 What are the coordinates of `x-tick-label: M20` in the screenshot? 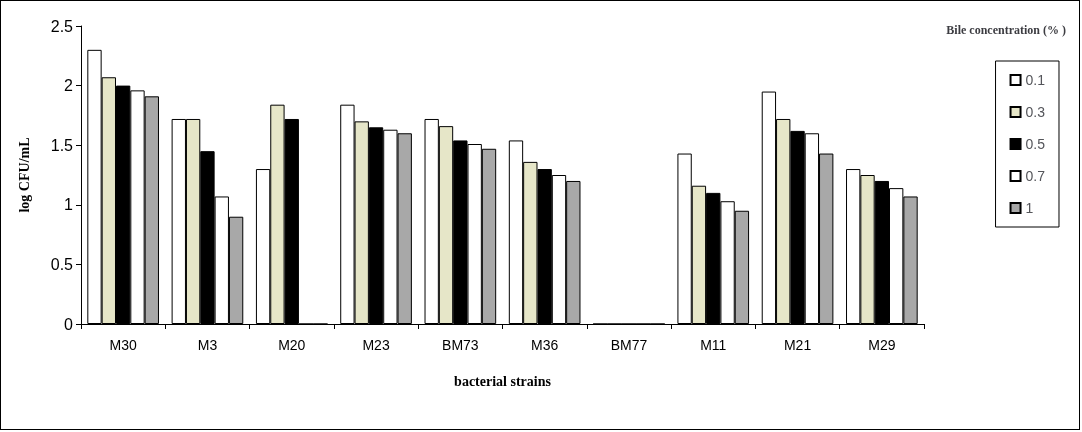 It's located at (292, 345).